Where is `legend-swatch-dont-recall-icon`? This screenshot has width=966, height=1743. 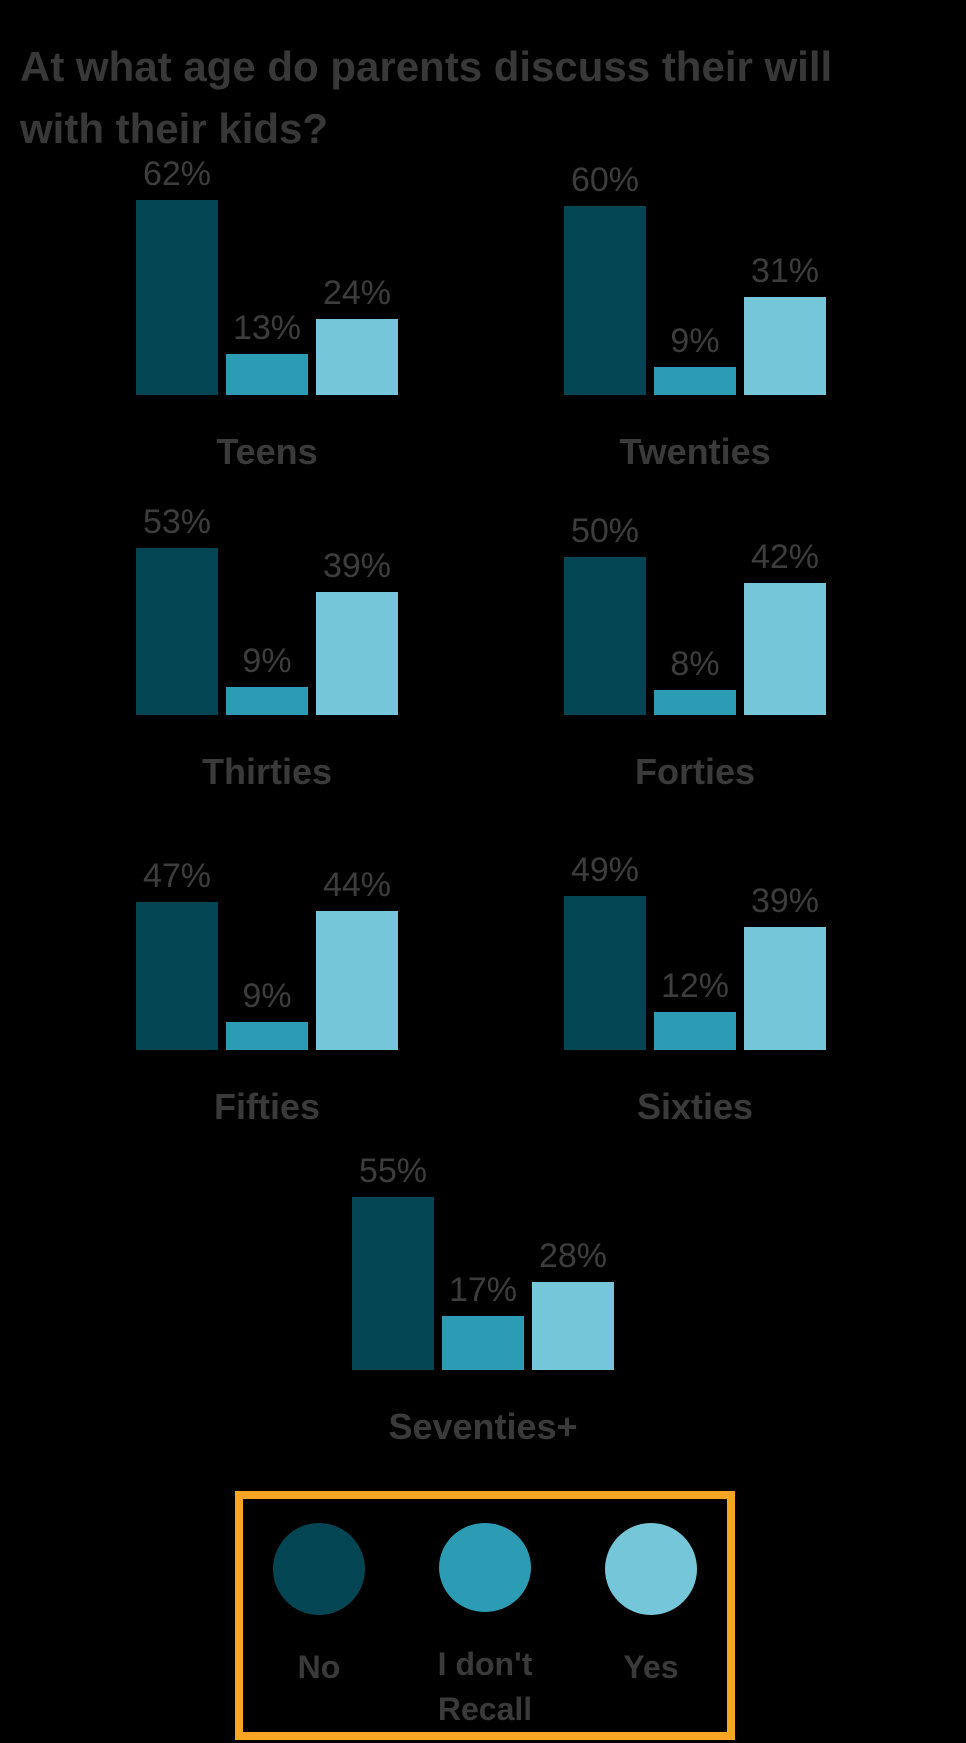
legend-swatch-dont-recall-icon is located at coordinates (485, 1567).